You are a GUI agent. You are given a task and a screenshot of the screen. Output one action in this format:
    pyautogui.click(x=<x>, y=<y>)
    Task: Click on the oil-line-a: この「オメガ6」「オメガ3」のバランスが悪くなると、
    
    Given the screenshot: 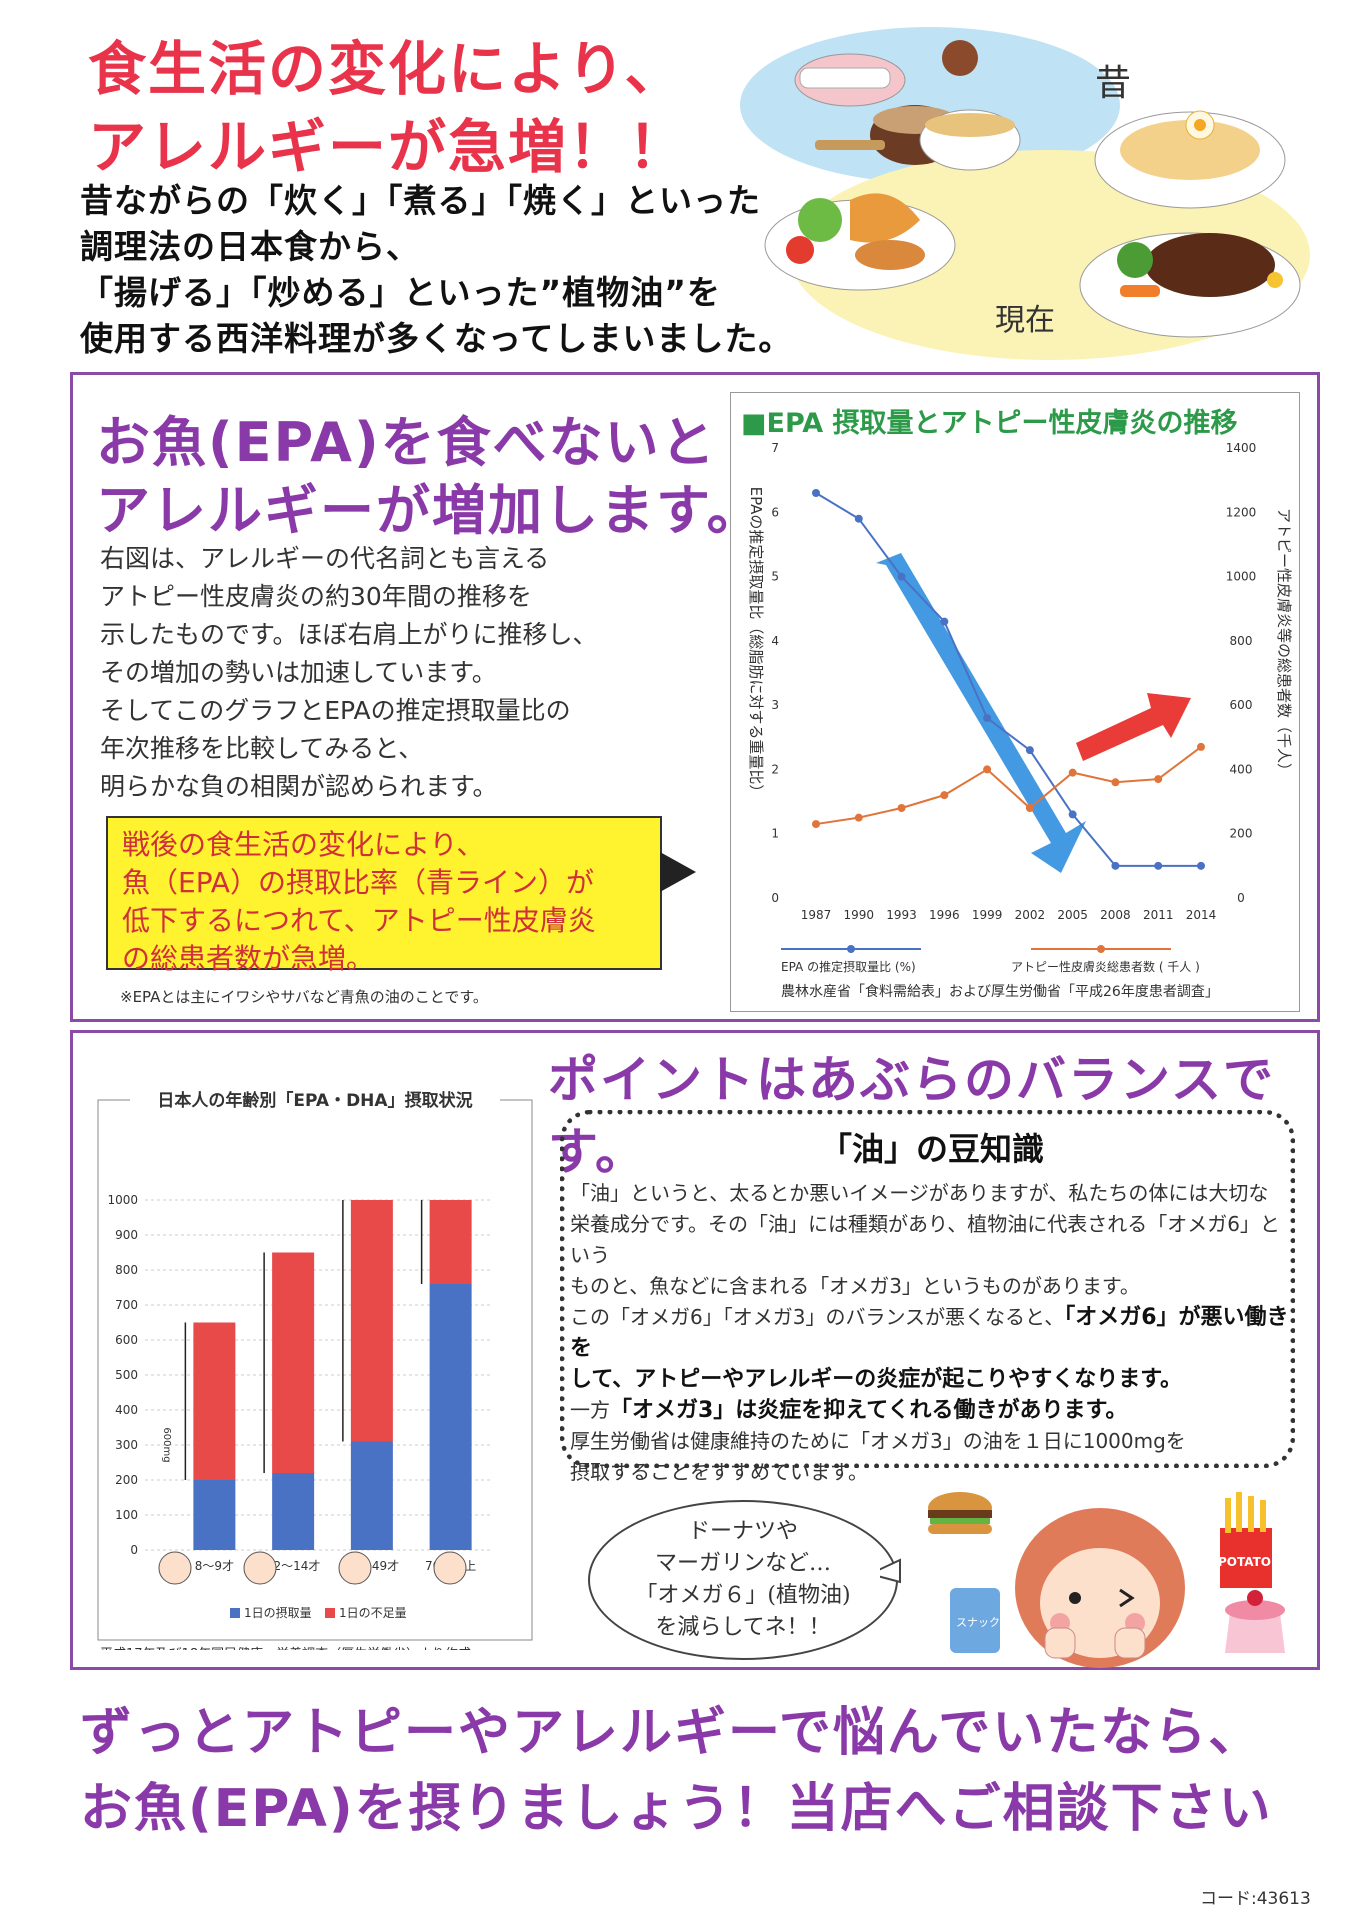 What is the action you would take?
    pyautogui.click(x=817, y=1317)
    